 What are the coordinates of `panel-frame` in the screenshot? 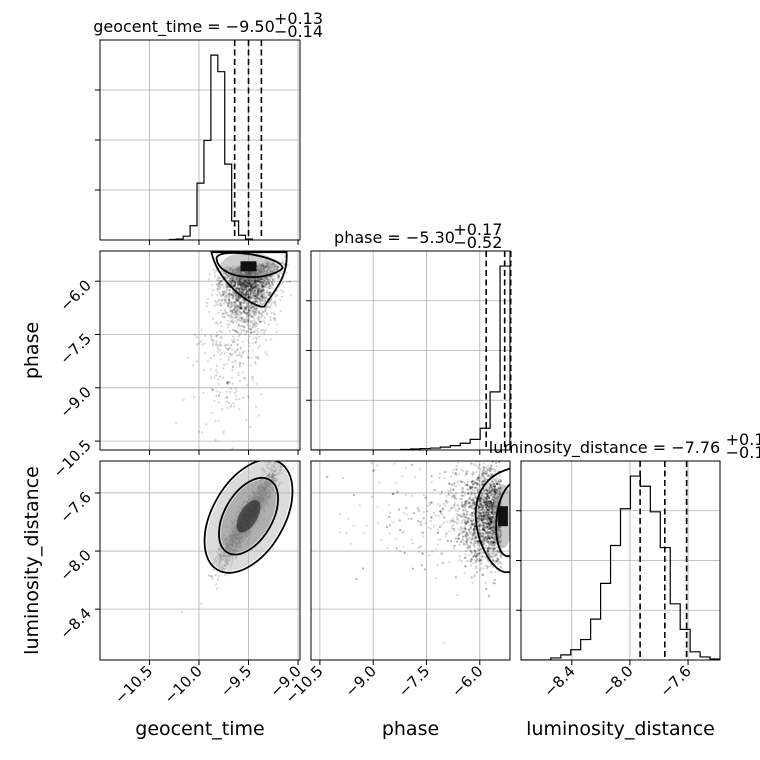 It's located at (410, 350).